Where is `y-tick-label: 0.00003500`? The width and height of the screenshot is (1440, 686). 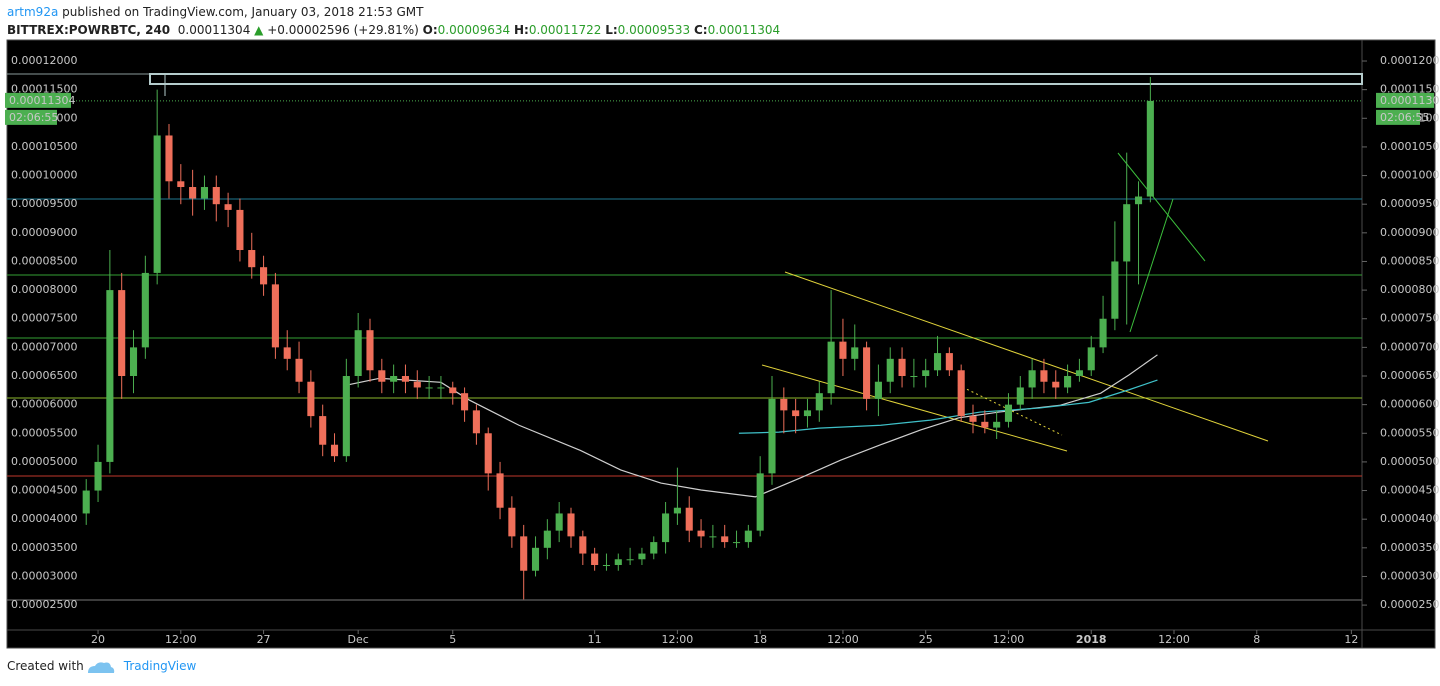
y-tick-label: 0.00003500 is located at coordinates (1410, 547).